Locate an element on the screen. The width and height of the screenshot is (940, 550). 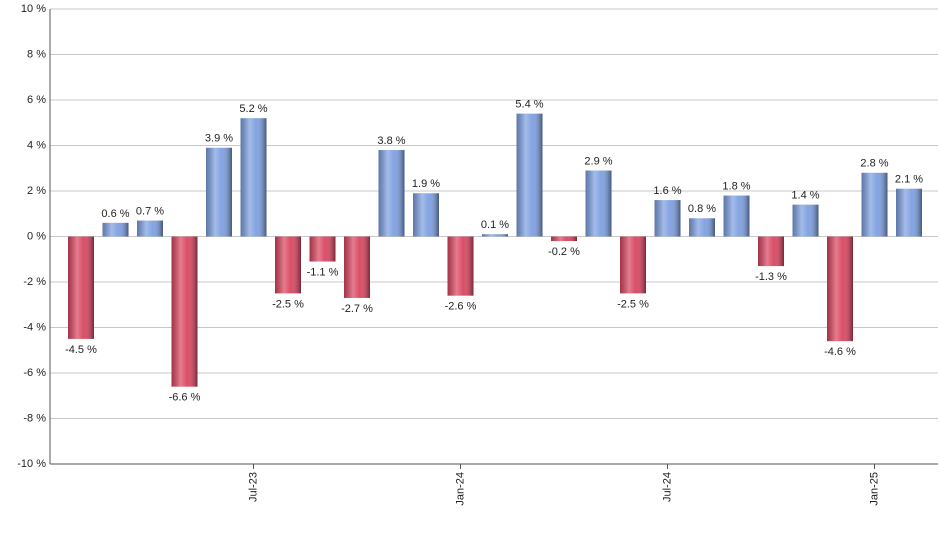
value-label: 1.8 % is located at coordinates (736, 186).